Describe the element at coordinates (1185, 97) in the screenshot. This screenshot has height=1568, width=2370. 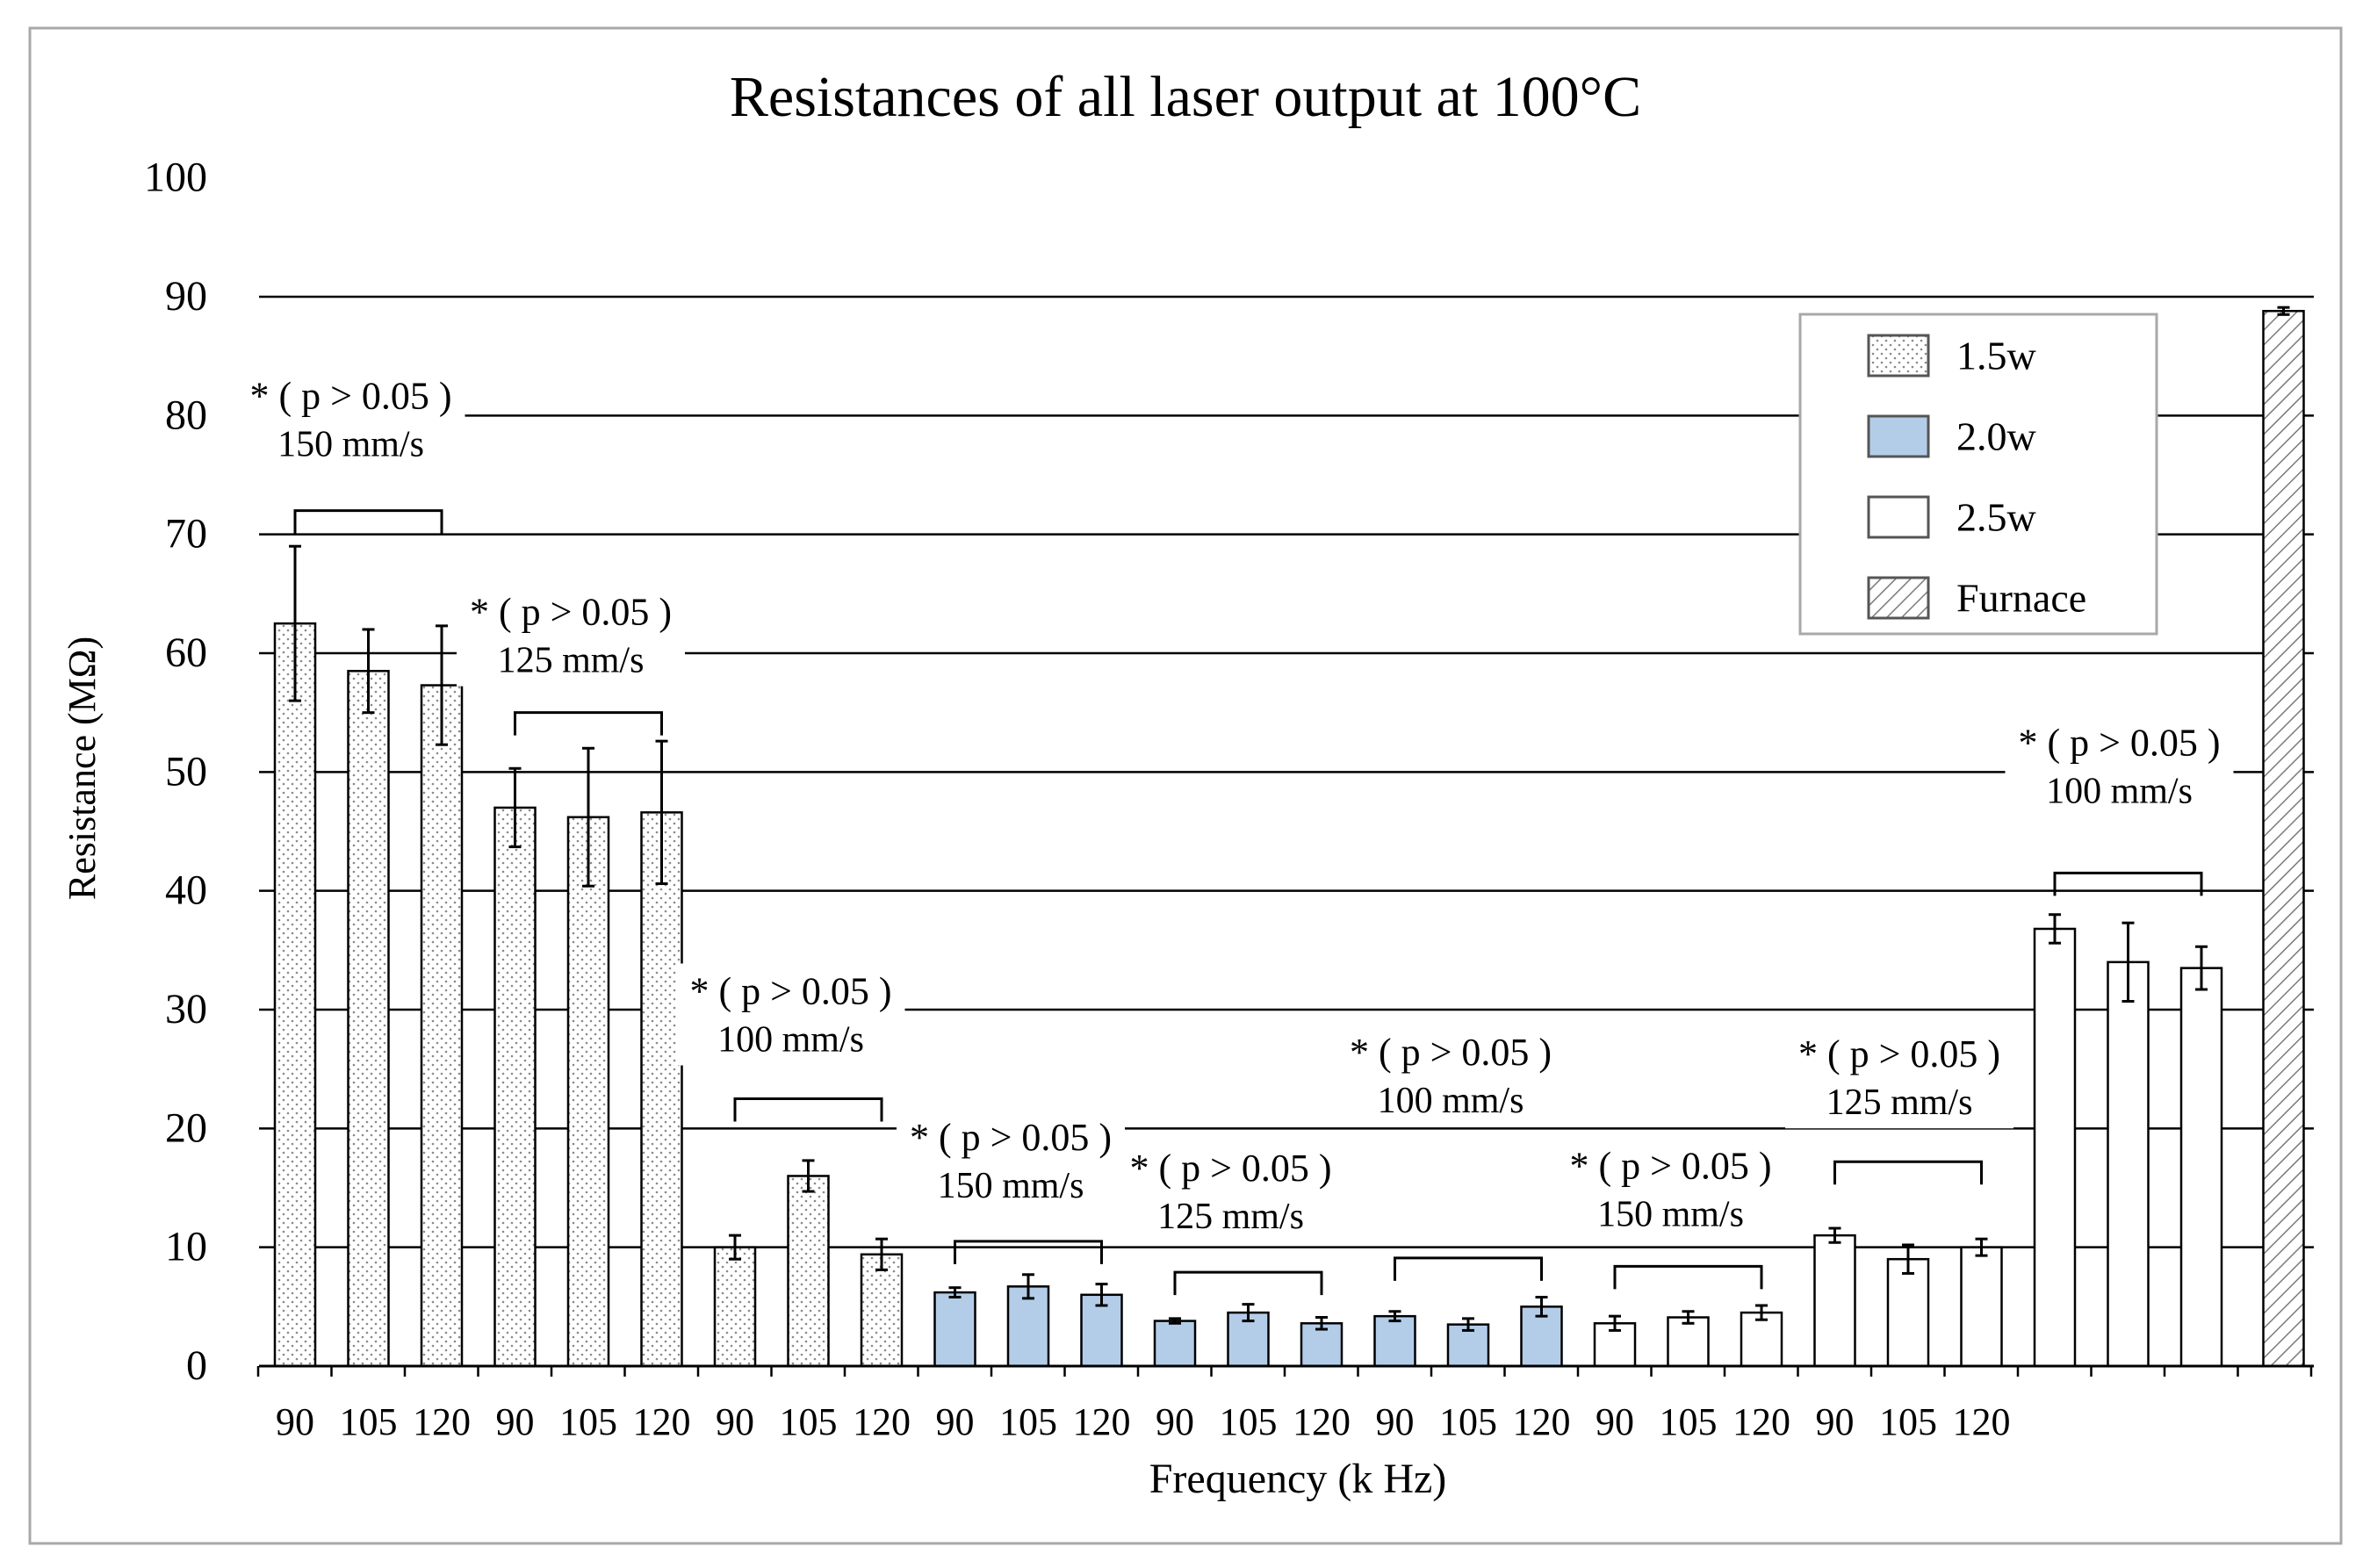
I see `chart-title: Resistances of all laser output at 100°C` at that location.